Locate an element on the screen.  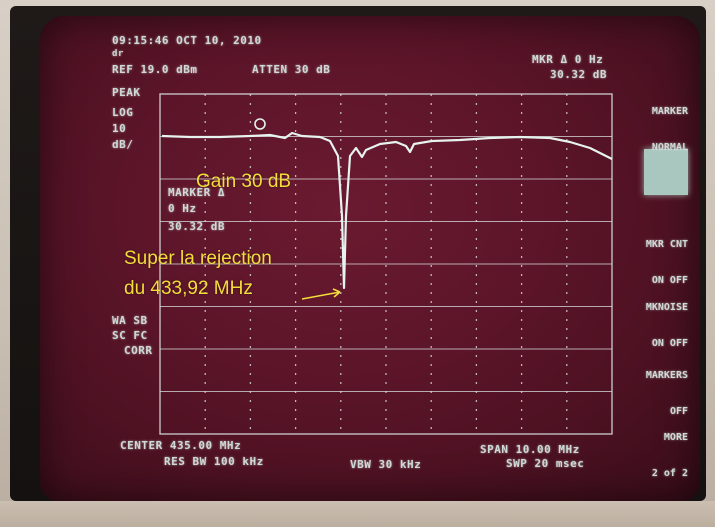
aux-label-2: SC FC is located at coordinates (130, 335).